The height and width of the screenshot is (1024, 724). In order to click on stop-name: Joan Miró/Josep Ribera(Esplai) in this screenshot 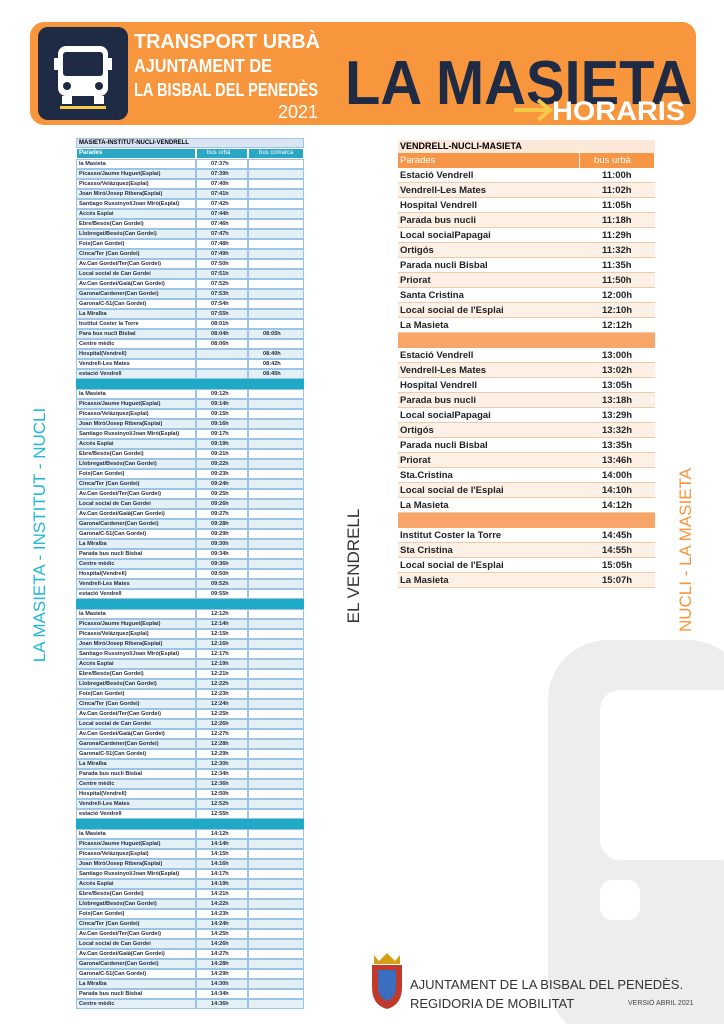, I will do `click(136, 864)`.